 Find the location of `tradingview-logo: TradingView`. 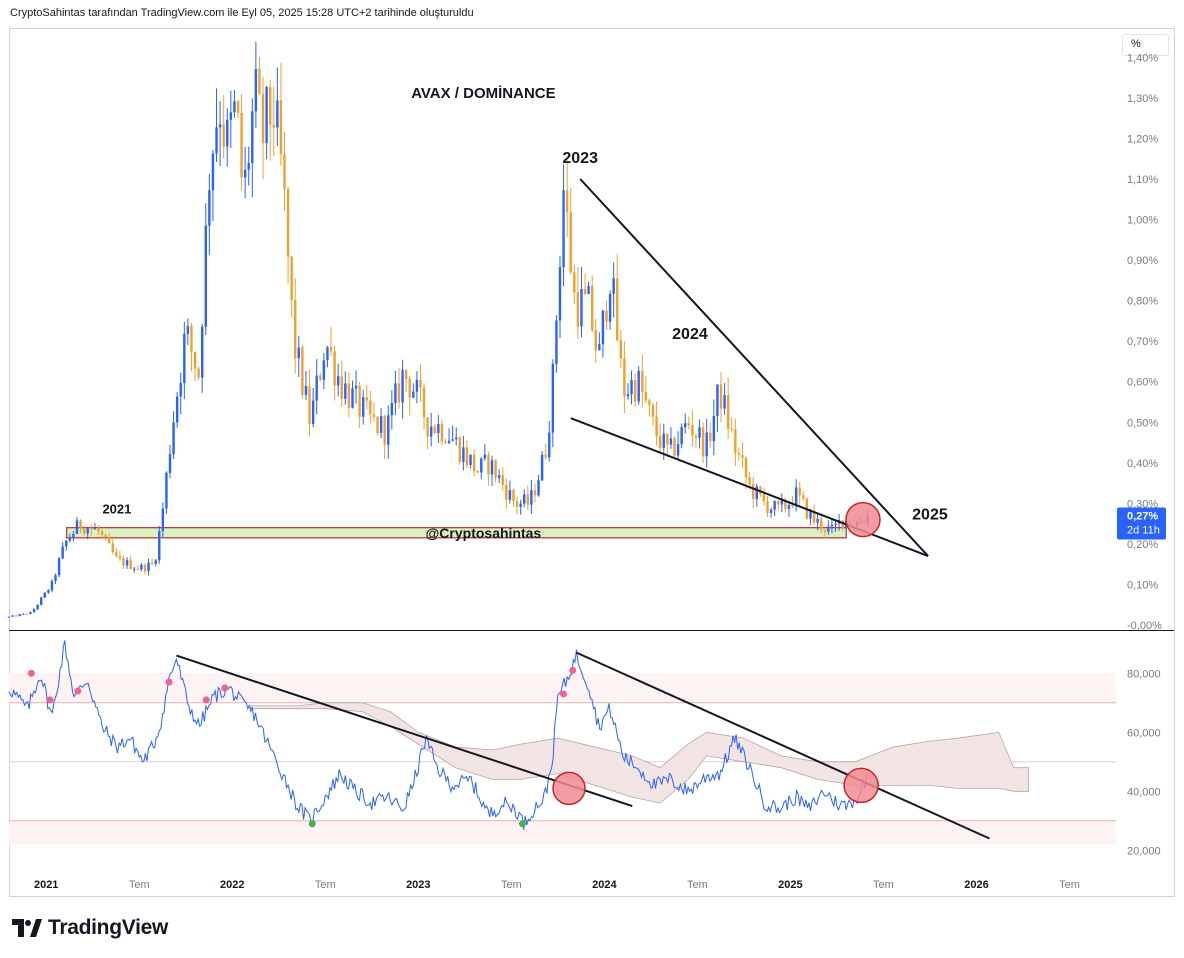

tradingview-logo: TradingView is located at coordinates (90, 928).